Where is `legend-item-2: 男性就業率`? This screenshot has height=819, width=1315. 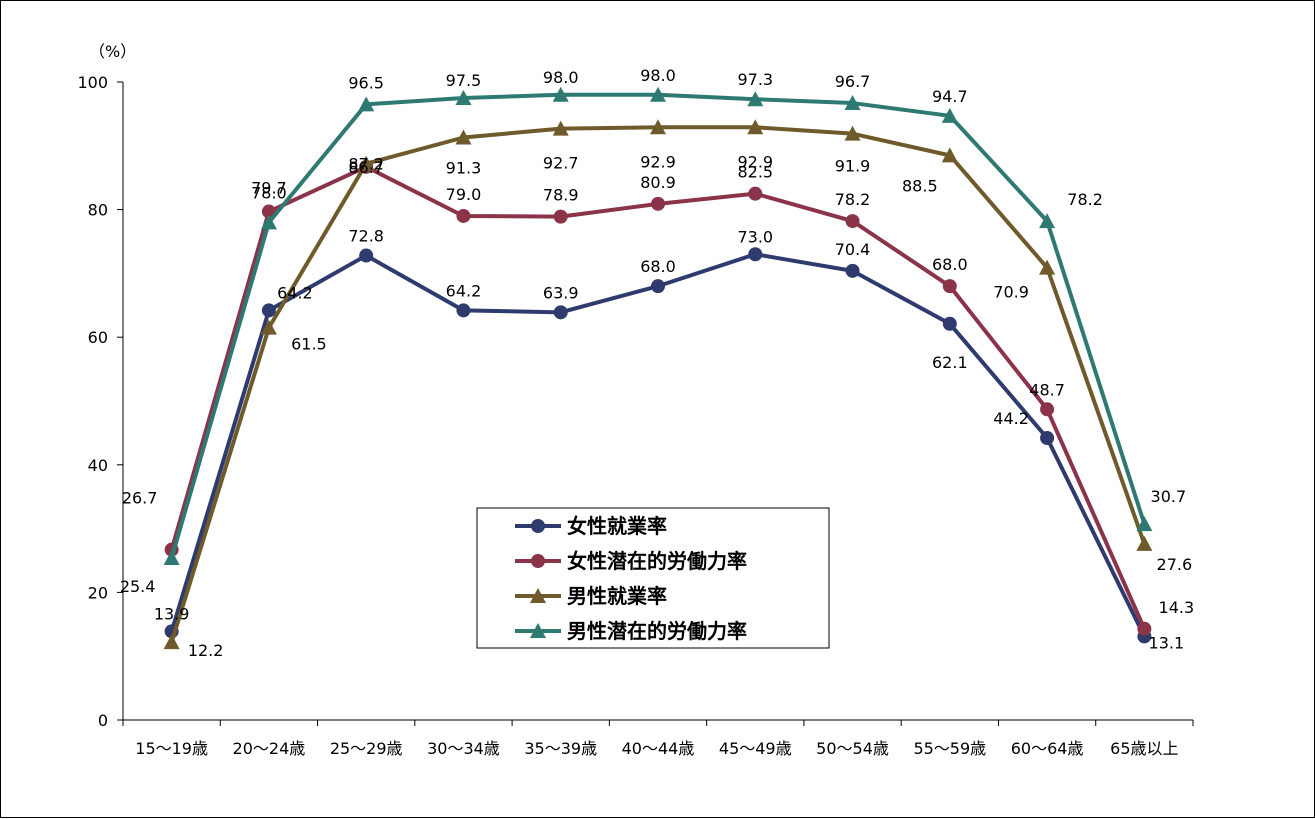 legend-item-2: 男性就業率 is located at coordinates (591, 596).